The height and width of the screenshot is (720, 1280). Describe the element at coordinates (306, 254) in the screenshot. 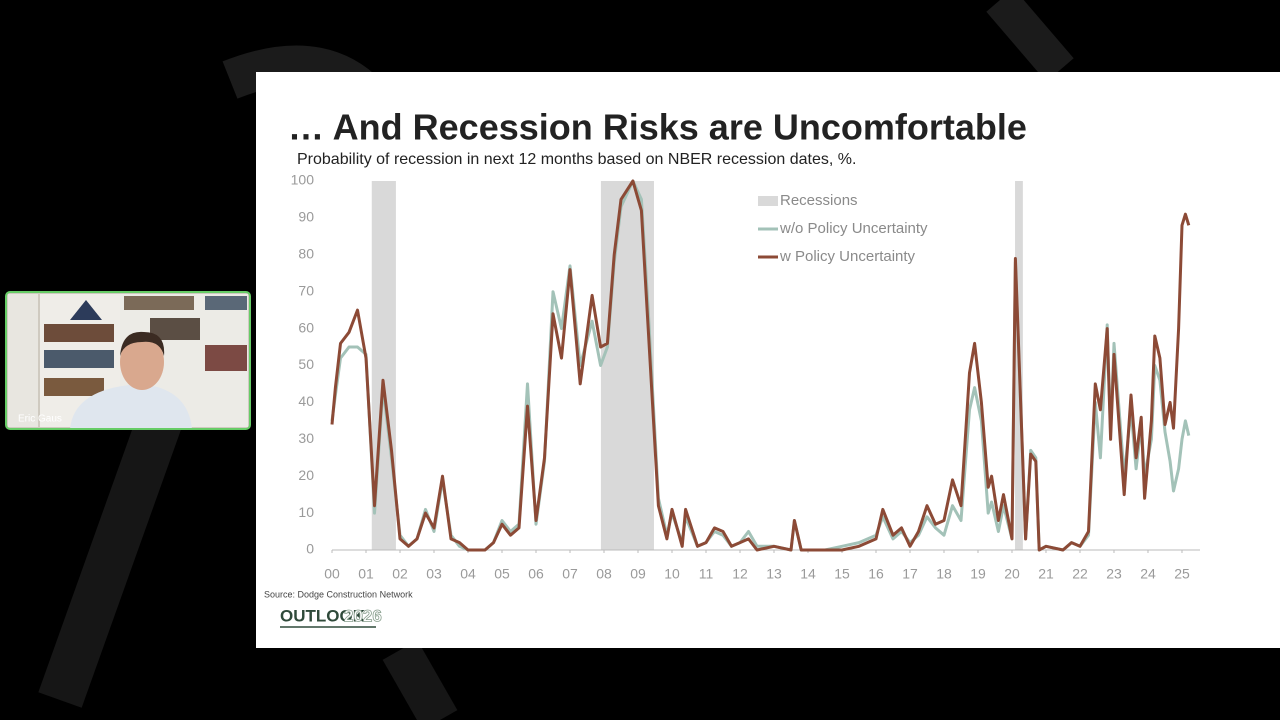

I see `y-tick-label: 80` at that location.